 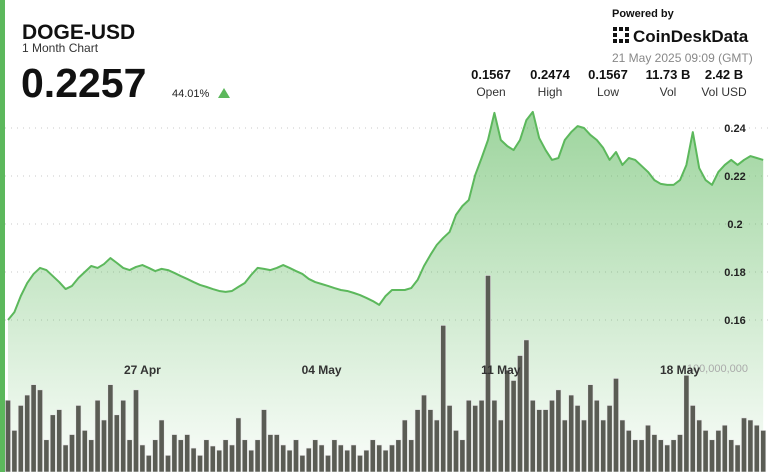 I want to click on price: 0.2257, so click(x=83, y=83).